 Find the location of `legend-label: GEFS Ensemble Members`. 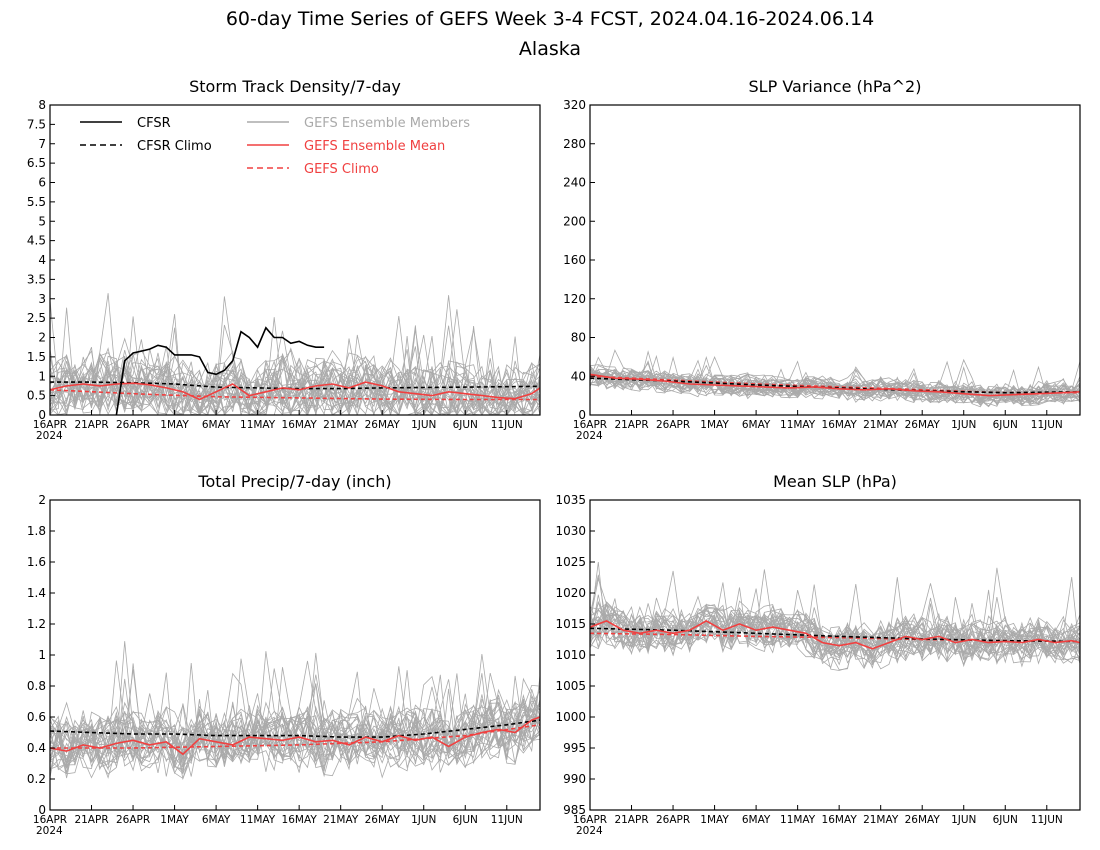

legend-label: GEFS Ensemble Members is located at coordinates (387, 123).